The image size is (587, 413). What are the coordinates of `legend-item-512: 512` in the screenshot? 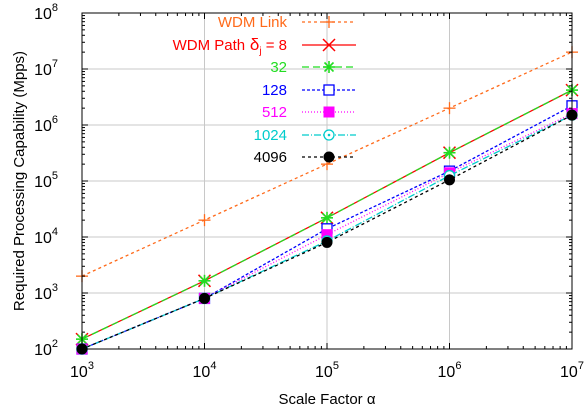 It's located at (309, 112).